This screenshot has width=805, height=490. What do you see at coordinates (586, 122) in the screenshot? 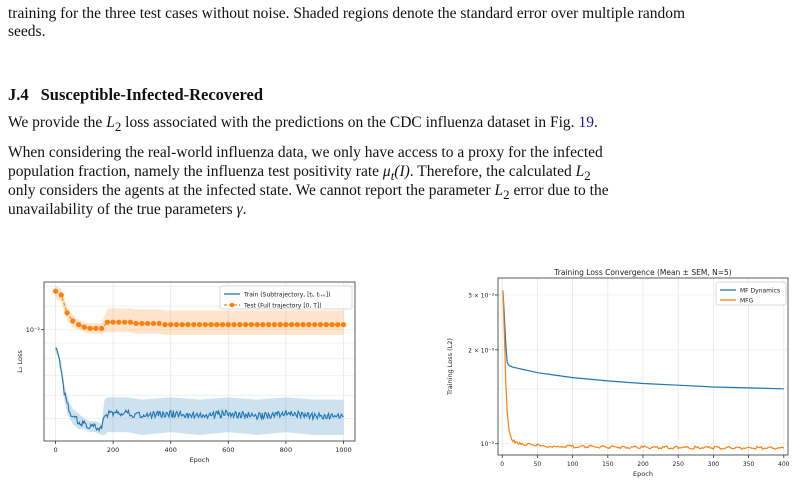
I see `figure-reference-link: 19` at bounding box center [586, 122].